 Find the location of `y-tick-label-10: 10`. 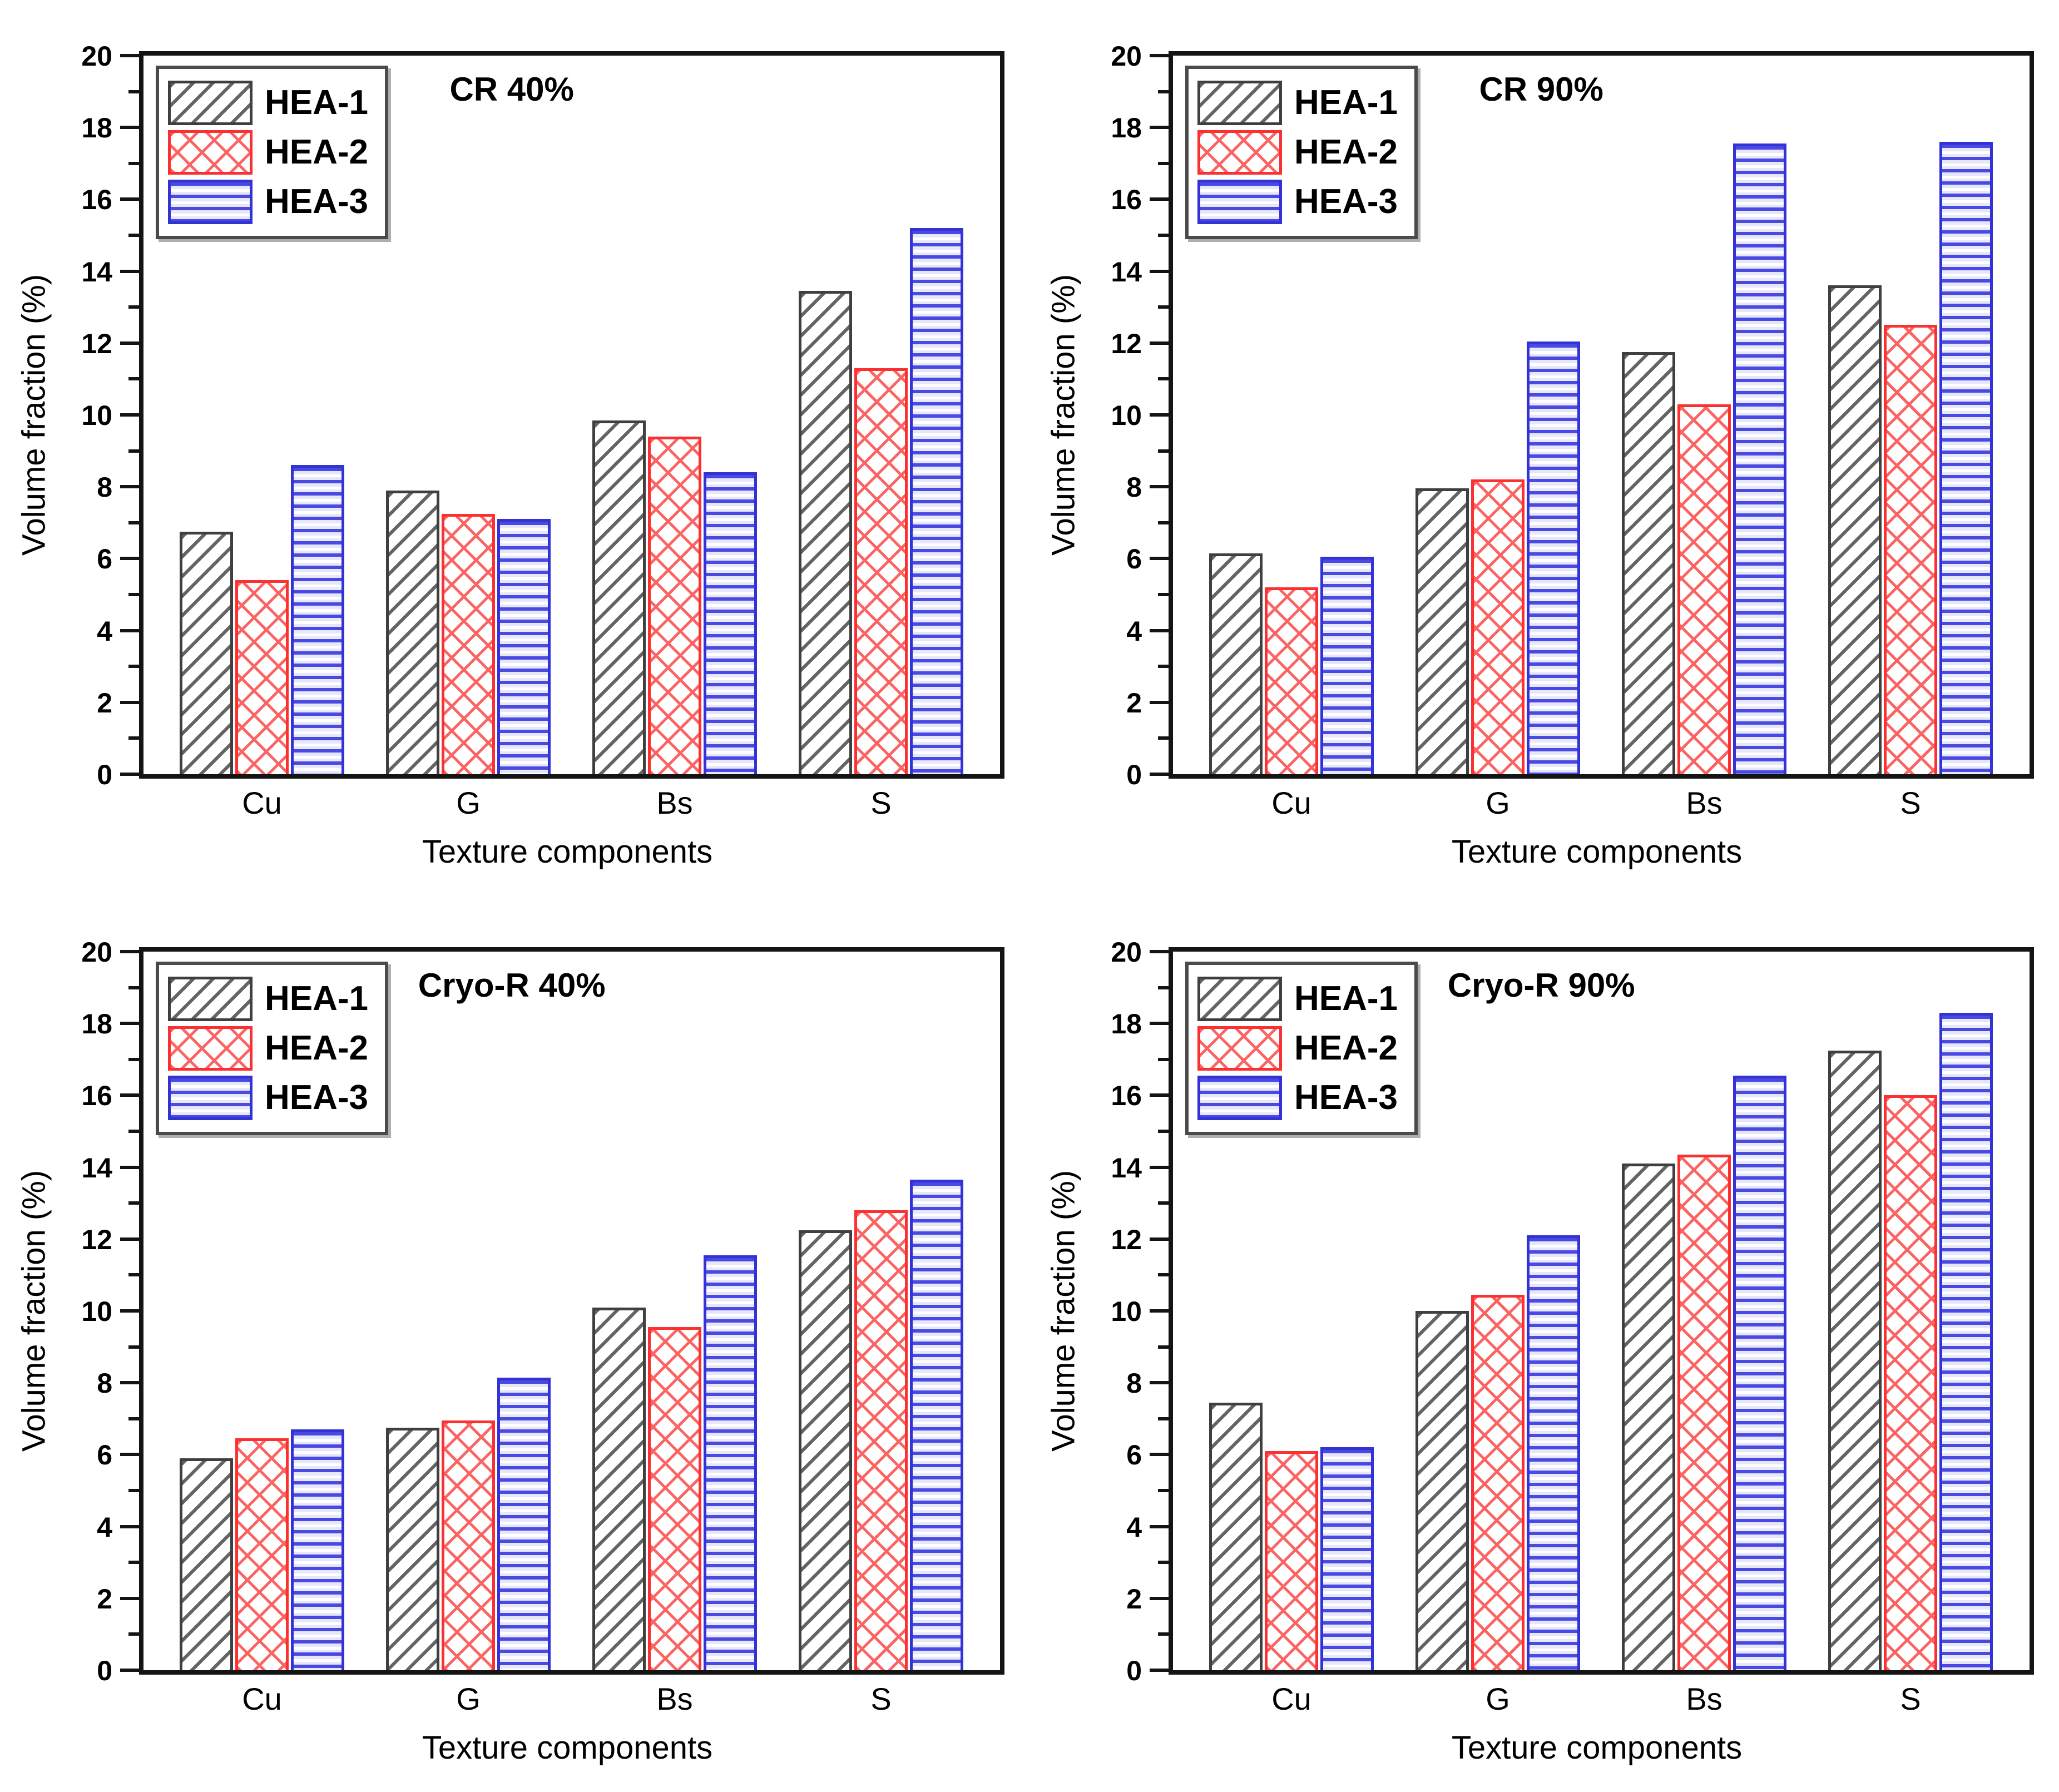

y-tick-label-10: 10 is located at coordinates (96, 1311).